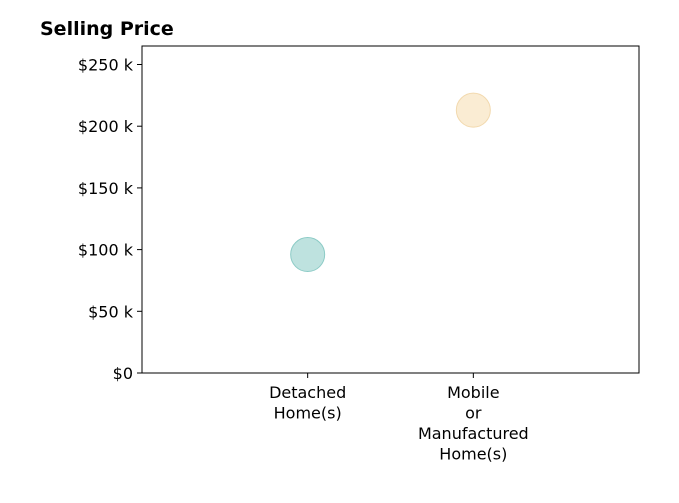 This screenshot has height=503, width=679. I want to click on x-tick-label-line: or, so click(473, 413).